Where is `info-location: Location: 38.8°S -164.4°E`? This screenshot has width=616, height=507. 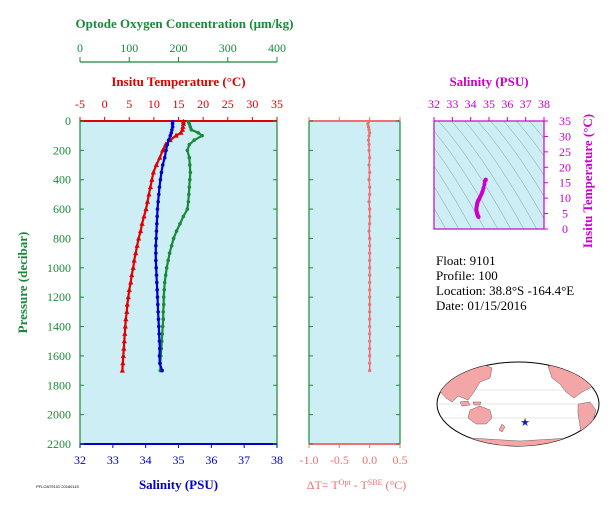
info-location: Location: 38.8°S -164.4°E is located at coordinates (505, 290).